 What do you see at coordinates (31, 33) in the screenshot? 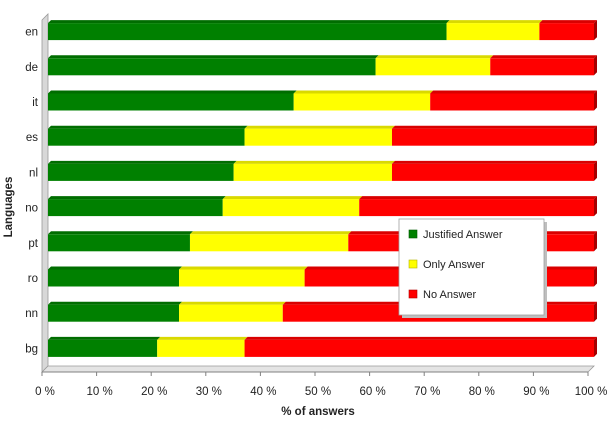
I see `y-tick-label: en` at bounding box center [31, 33].